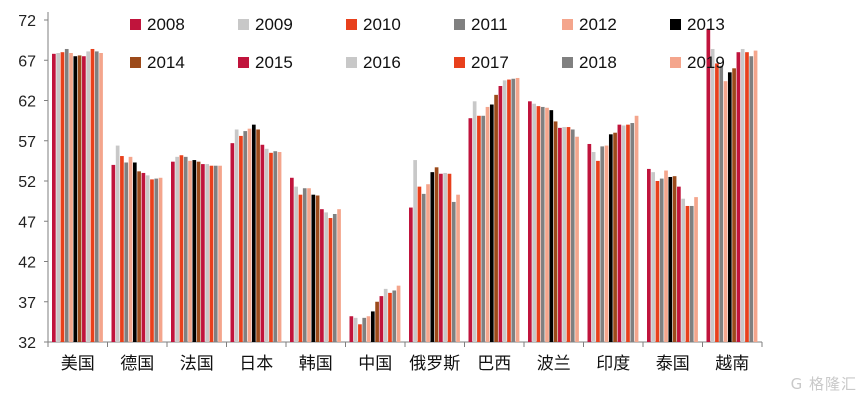 The height and width of the screenshot is (400, 865). Describe the element at coordinates (673, 364) in the screenshot. I see `x-tick-label: 泰国` at that location.